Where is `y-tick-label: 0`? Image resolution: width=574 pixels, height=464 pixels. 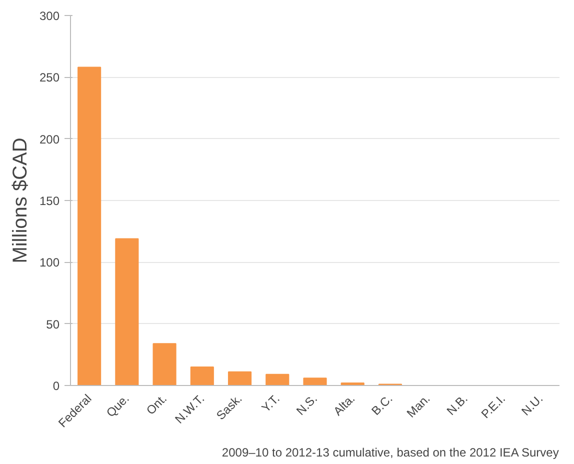 y-tick-label: 0 is located at coordinates (56, 386).